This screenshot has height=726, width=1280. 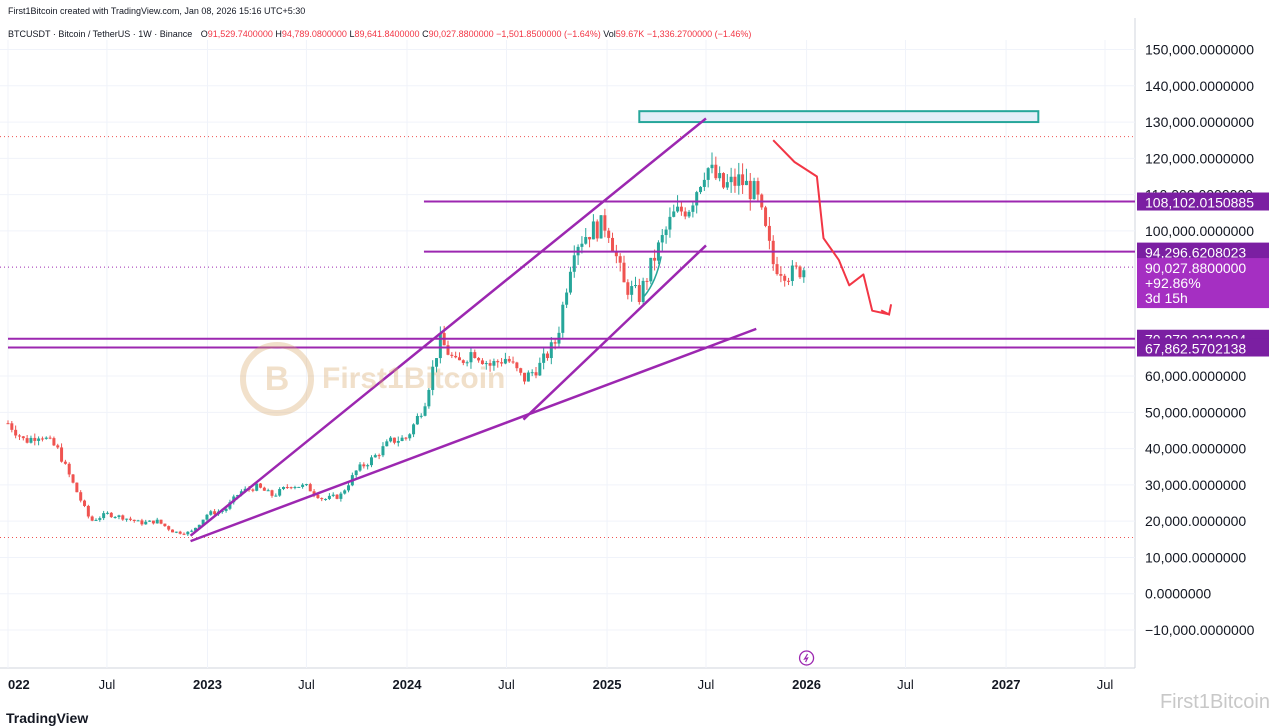 I want to click on y-tick-label: 30,000.0000000, so click(x=1195, y=485).